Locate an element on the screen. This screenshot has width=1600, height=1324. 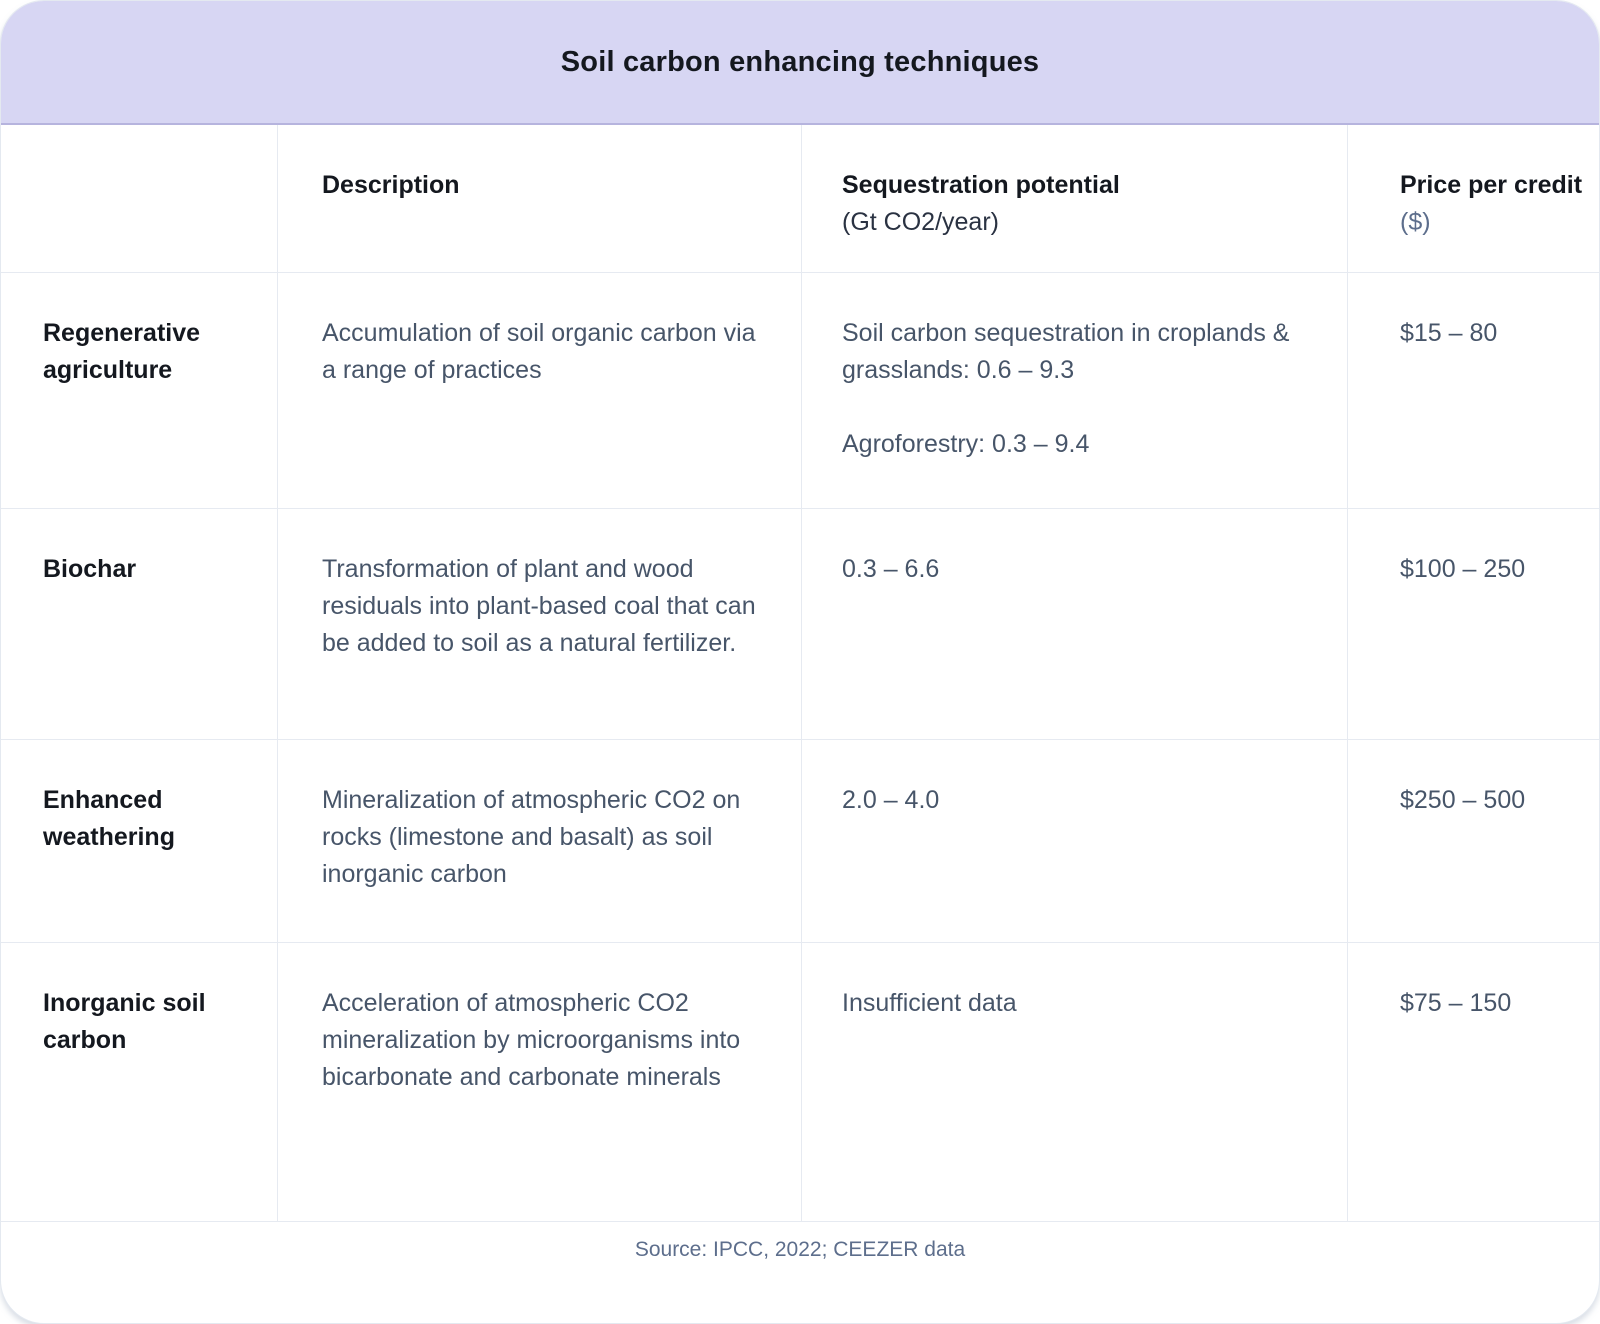
sequestration-agroforestry-value: Agroforestry: 0.3 – 9.4 is located at coordinates (966, 444).